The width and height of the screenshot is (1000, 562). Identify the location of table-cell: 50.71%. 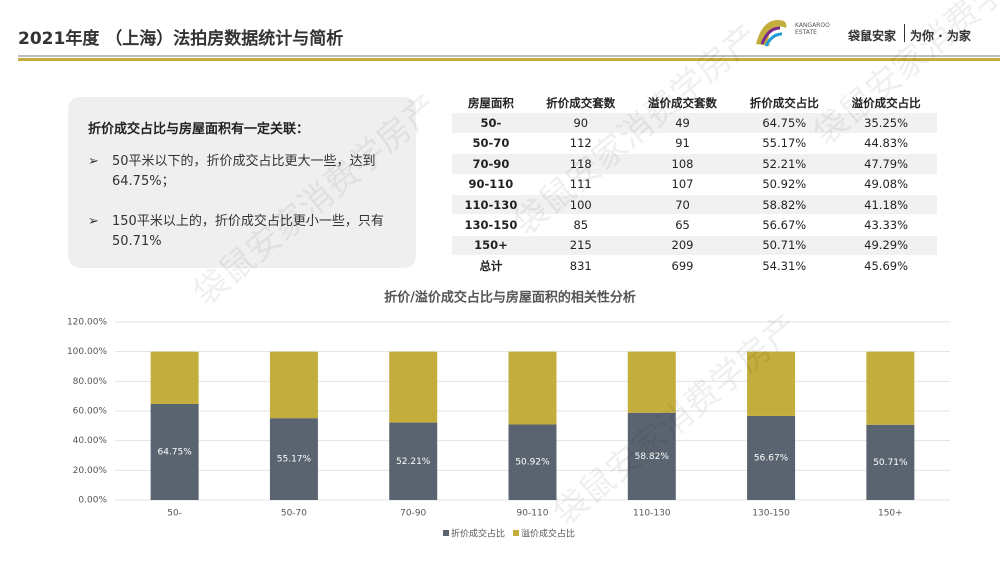
(784, 246).